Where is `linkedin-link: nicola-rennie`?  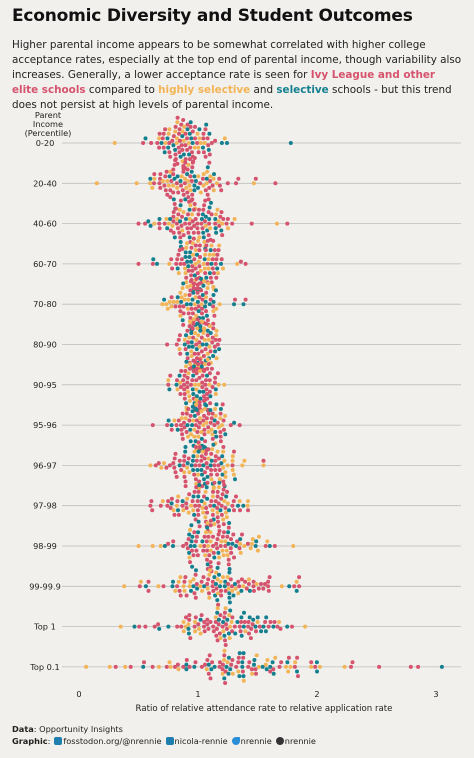
linkedin-link: nicola-rennie is located at coordinates (201, 741).